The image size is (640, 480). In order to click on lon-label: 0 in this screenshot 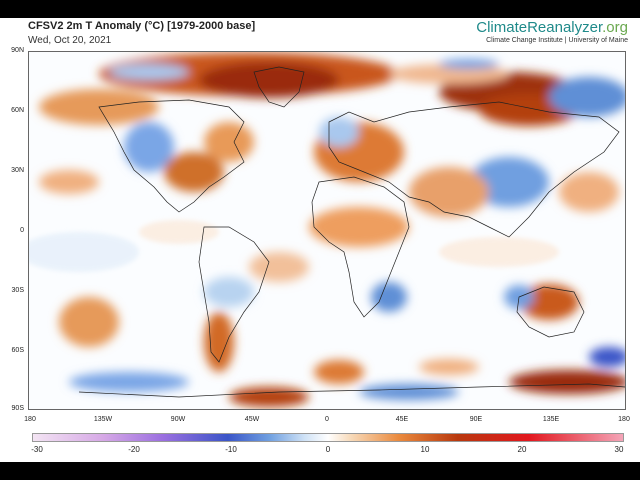, I will do `click(327, 419)`.